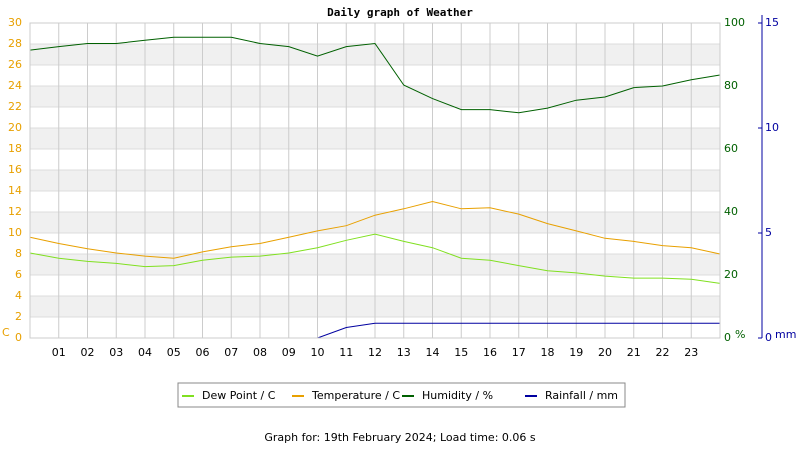 This screenshot has width=800, height=454. I want to click on x-tick-label: 06, so click(203, 352).